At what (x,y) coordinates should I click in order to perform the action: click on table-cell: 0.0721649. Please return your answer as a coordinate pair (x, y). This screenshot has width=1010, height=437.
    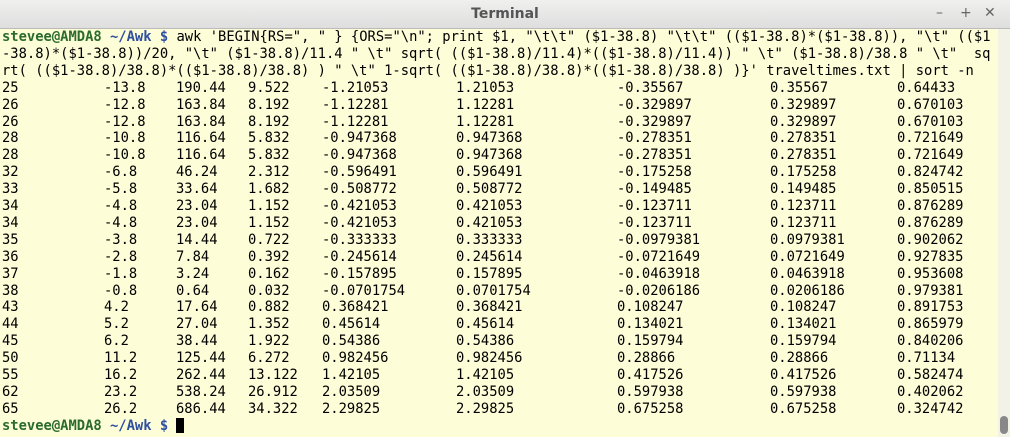
    Looking at the image, I should click on (807, 256).